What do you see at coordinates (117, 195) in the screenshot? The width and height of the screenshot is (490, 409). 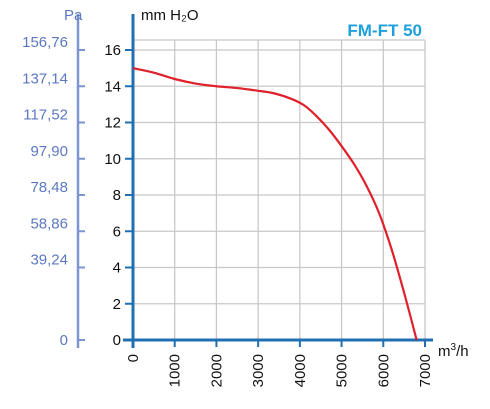 I see `y-tick-label-8: 8` at bounding box center [117, 195].